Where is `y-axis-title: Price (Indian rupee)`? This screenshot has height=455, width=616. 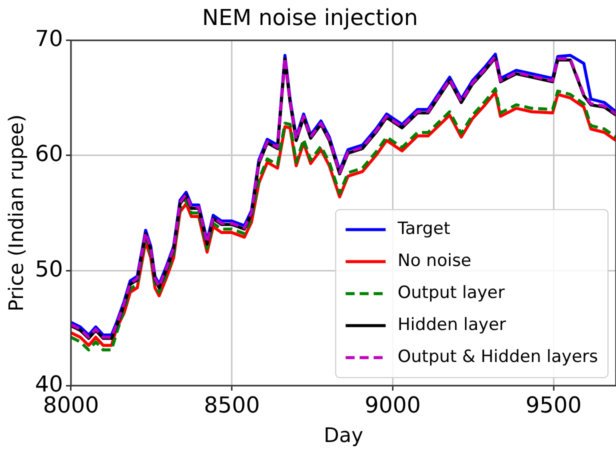
y-axis-title: Price (Indian rupee) is located at coordinates (16, 213).